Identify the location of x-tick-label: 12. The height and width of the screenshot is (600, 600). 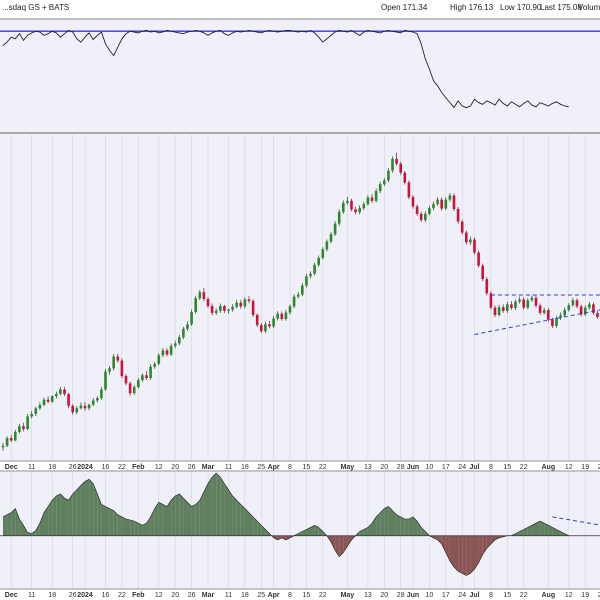
(569, 467).